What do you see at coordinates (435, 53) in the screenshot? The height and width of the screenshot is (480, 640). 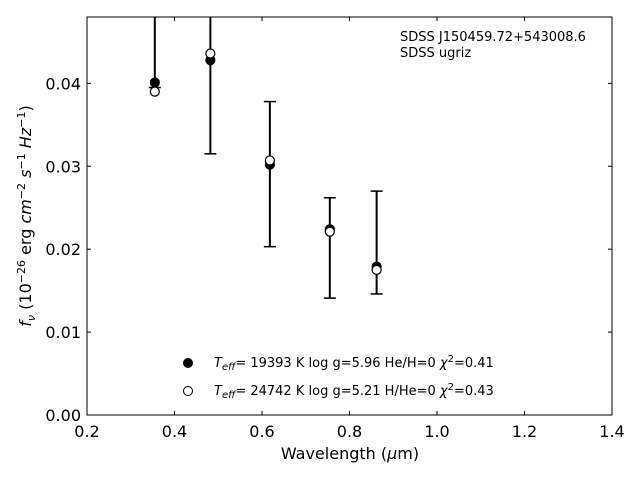 I see `filter-annotation: SDSS ugriz` at bounding box center [435, 53].